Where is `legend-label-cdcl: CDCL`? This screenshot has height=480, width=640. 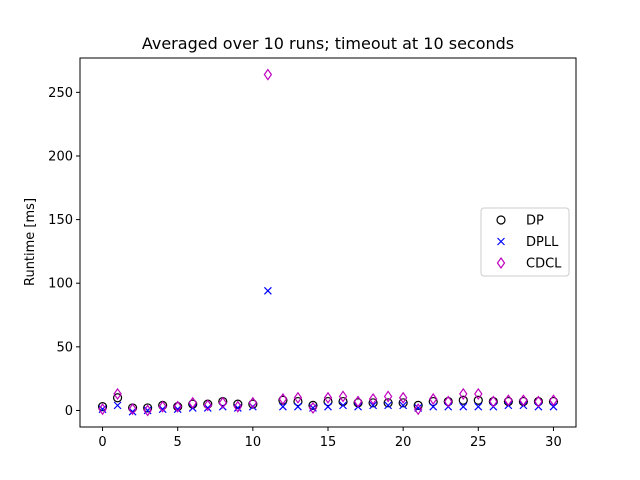
legend-label-cdcl: CDCL is located at coordinates (544, 264).